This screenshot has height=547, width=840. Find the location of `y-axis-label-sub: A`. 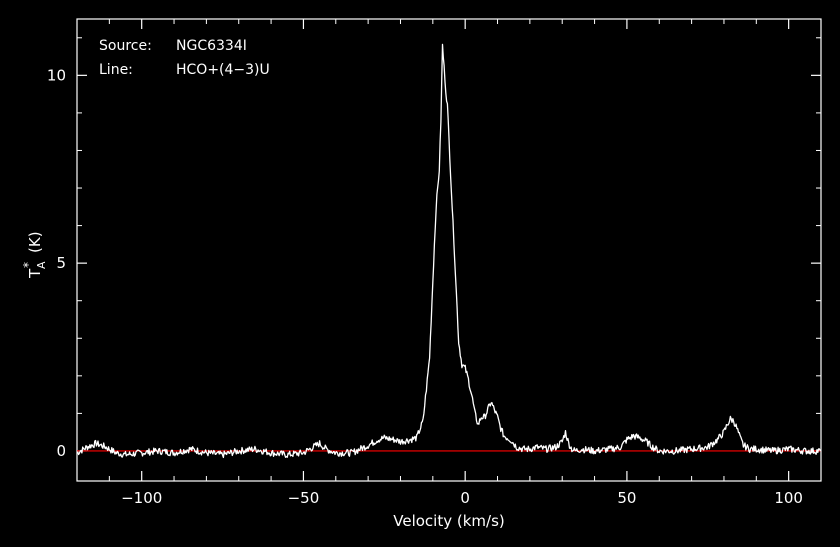

y-axis-label-sub: A is located at coordinates (41, 265).